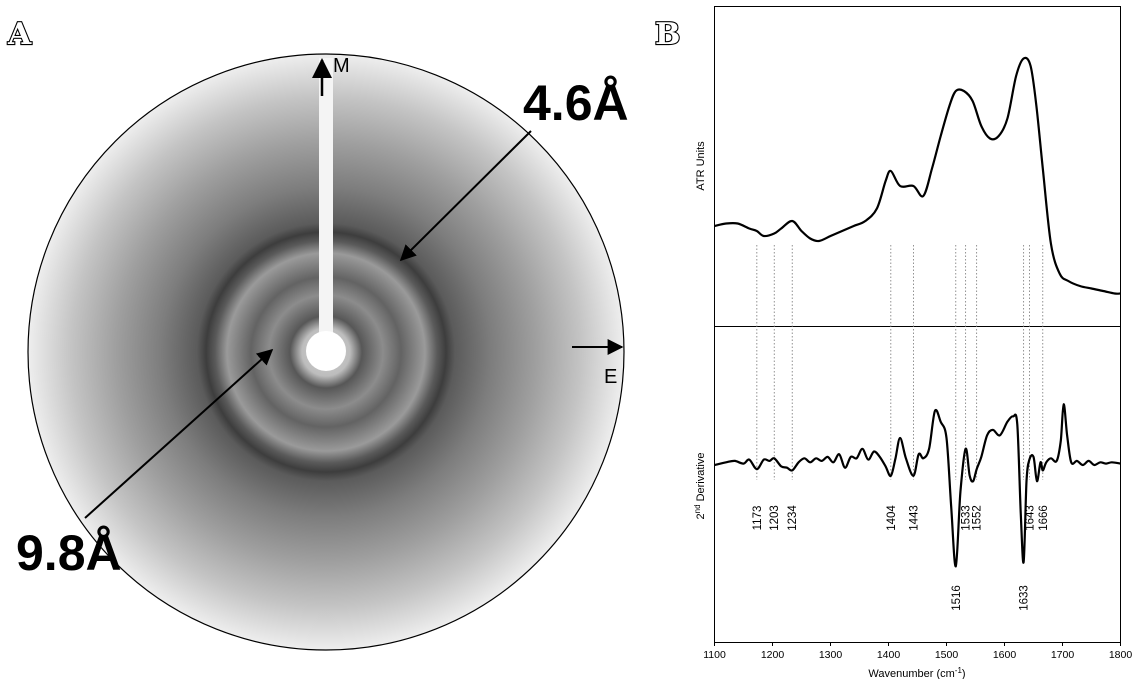 The height and width of the screenshot is (679, 1133). I want to click on peak-label: 1443, so click(914, 518).